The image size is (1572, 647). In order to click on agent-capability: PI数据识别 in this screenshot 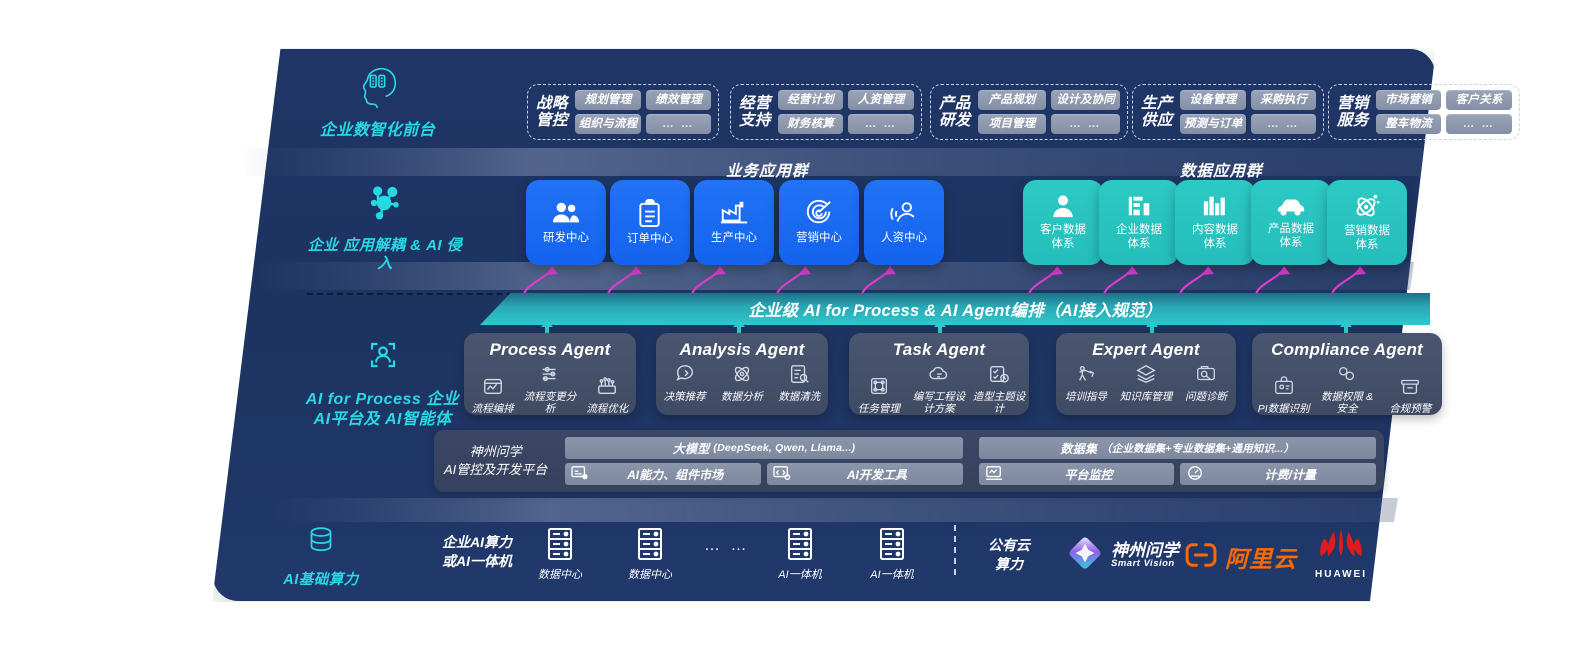, I will do `click(1283, 395)`.